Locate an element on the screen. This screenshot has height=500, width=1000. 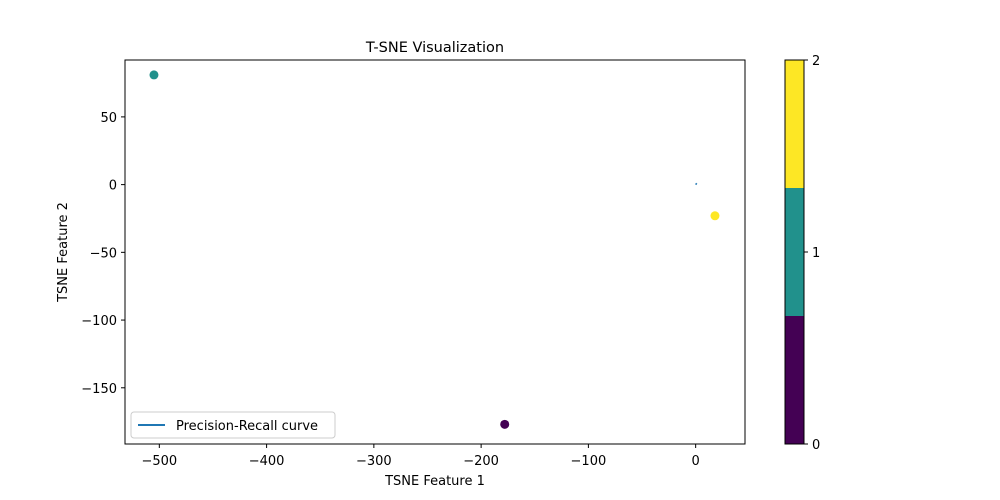
x-tick-label: −500 is located at coordinates (159, 461).